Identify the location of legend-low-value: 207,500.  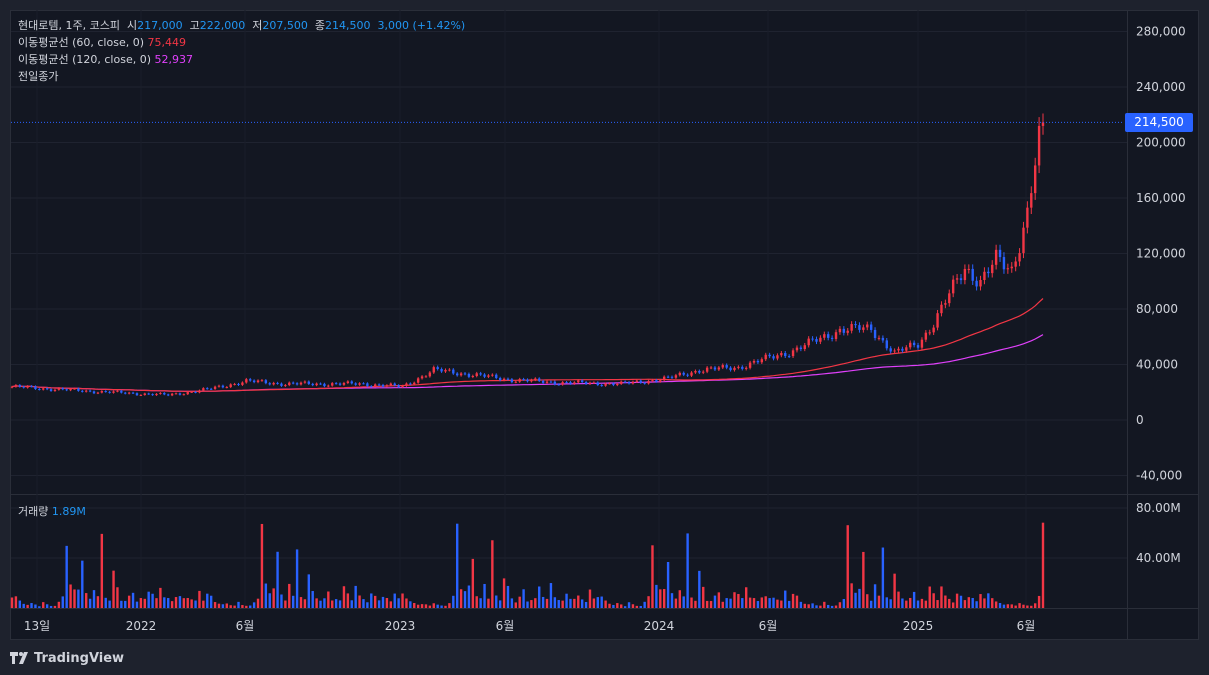
(285, 25).